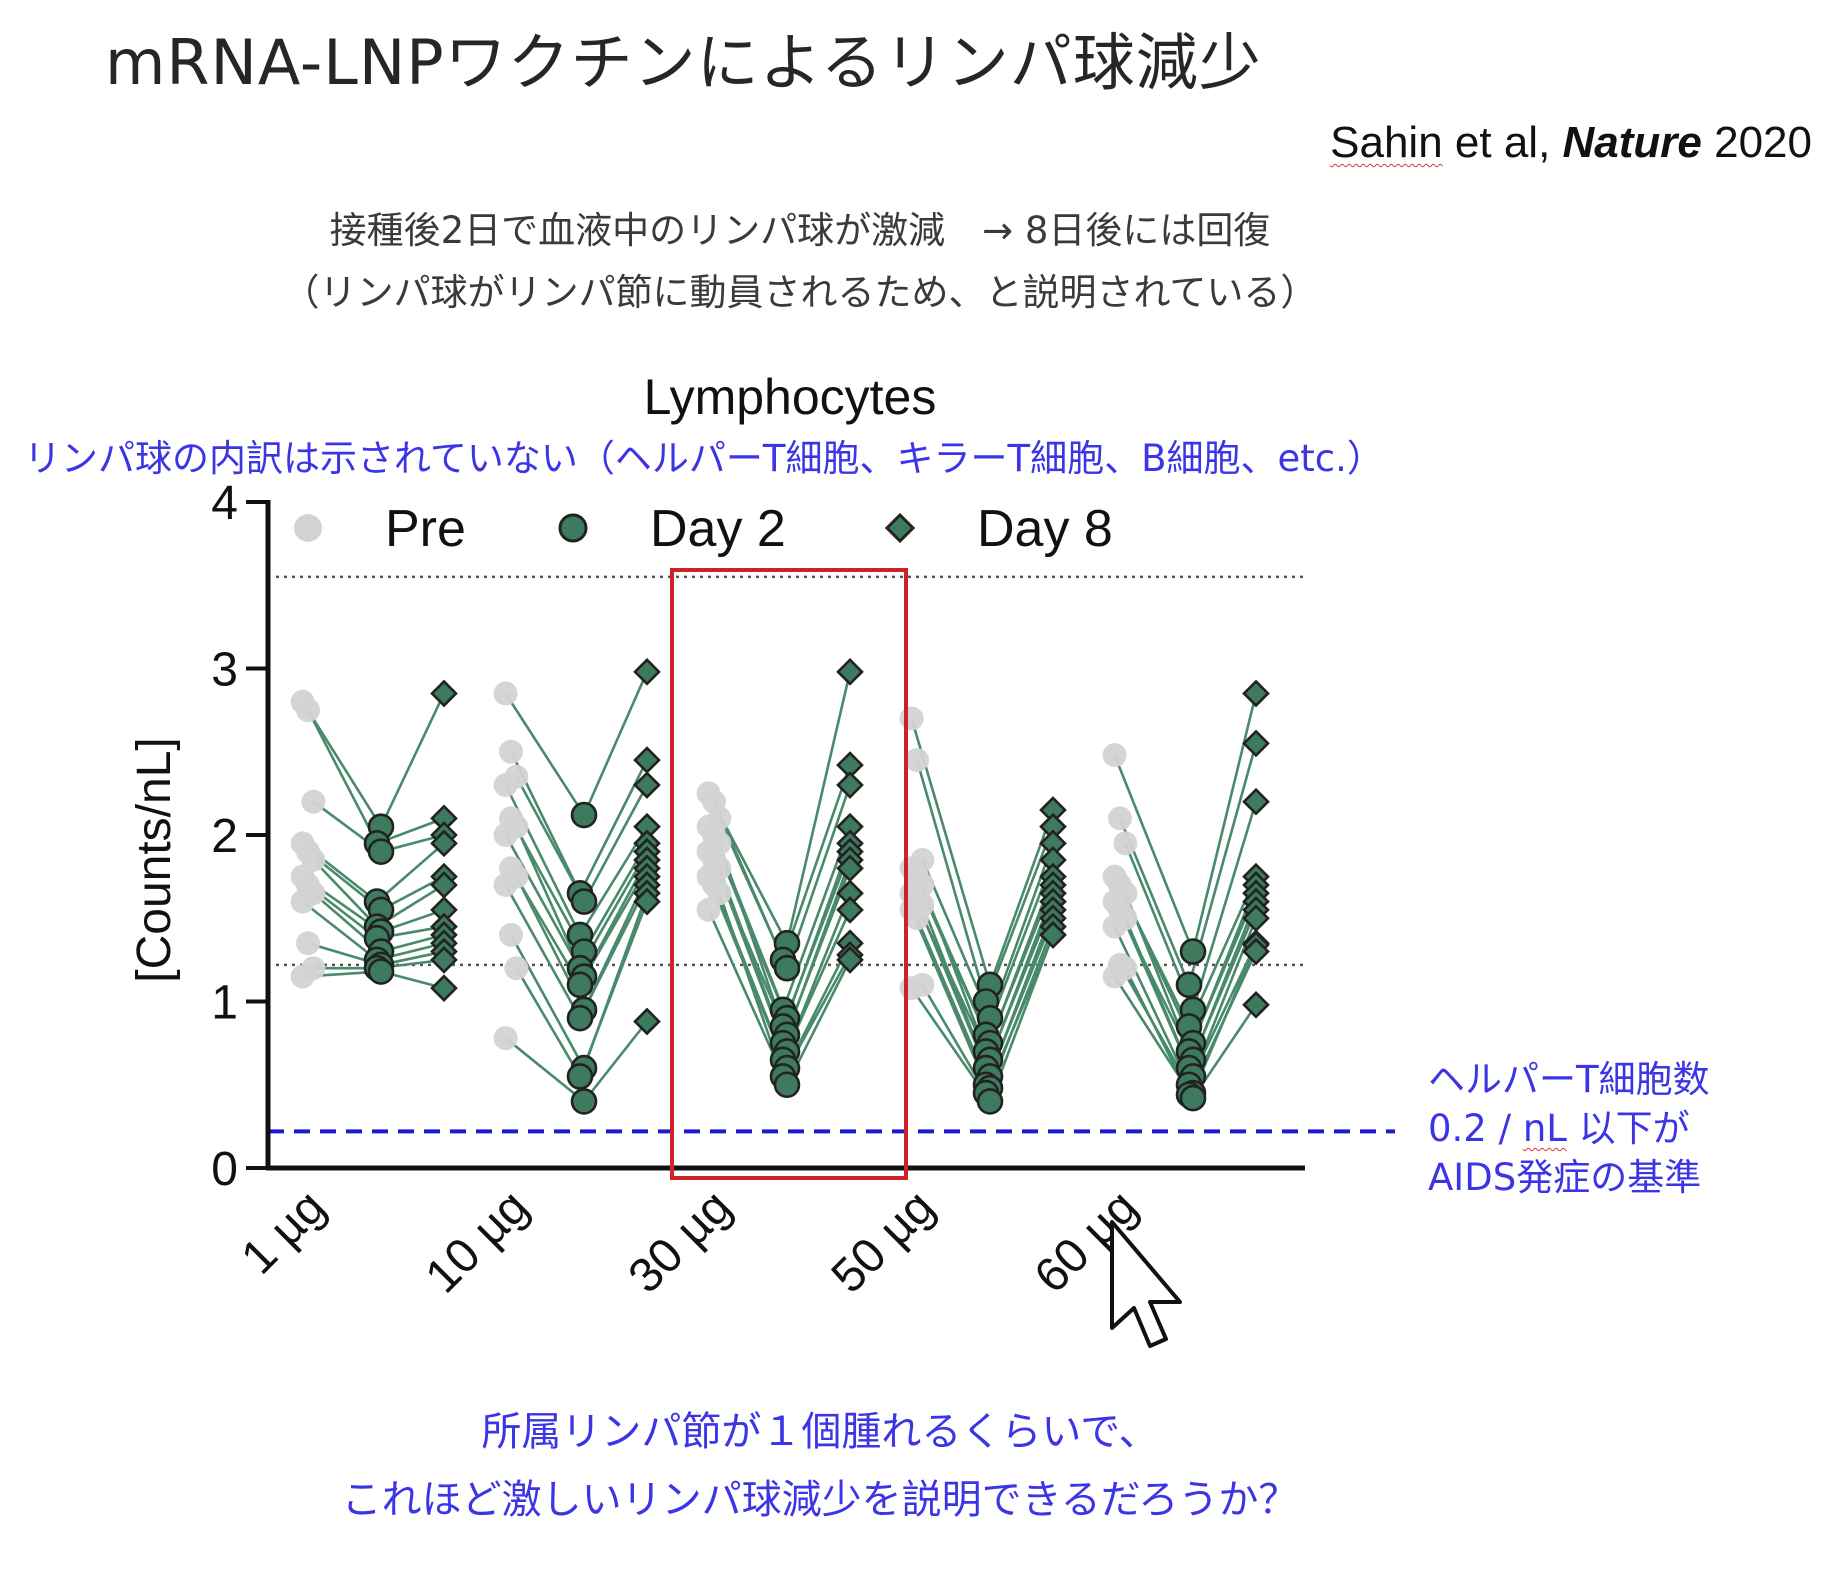  I want to click on note-right-line-2c: 以下が, so click(1628, 1128).